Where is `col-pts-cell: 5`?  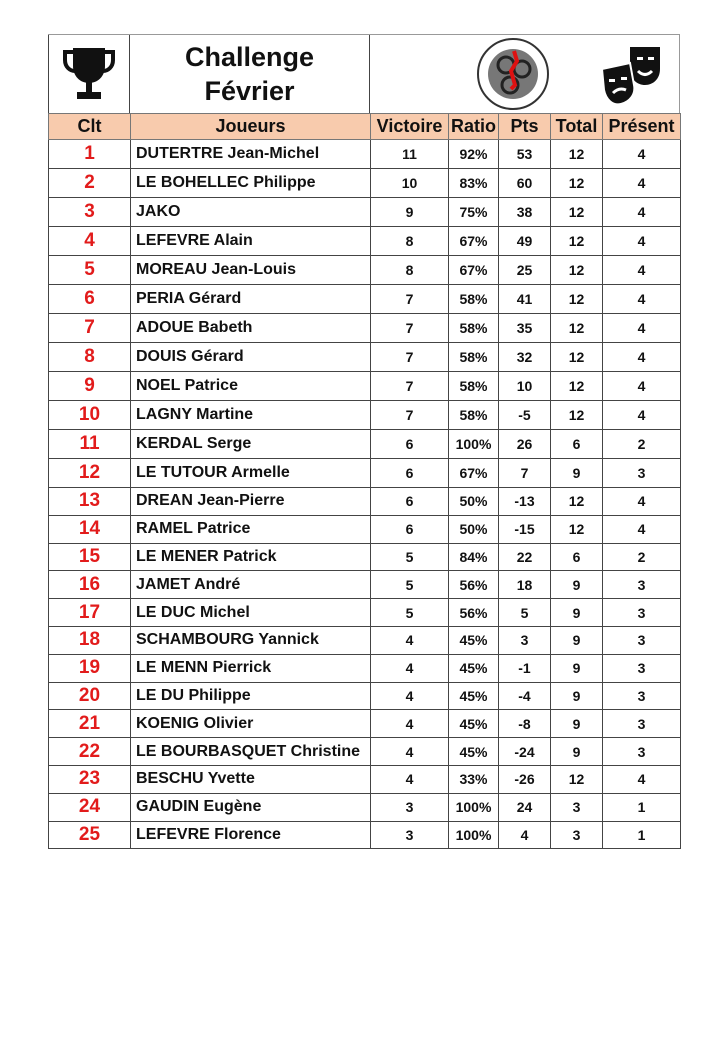
col-pts-cell: 5 is located at coordinates (524, 612).